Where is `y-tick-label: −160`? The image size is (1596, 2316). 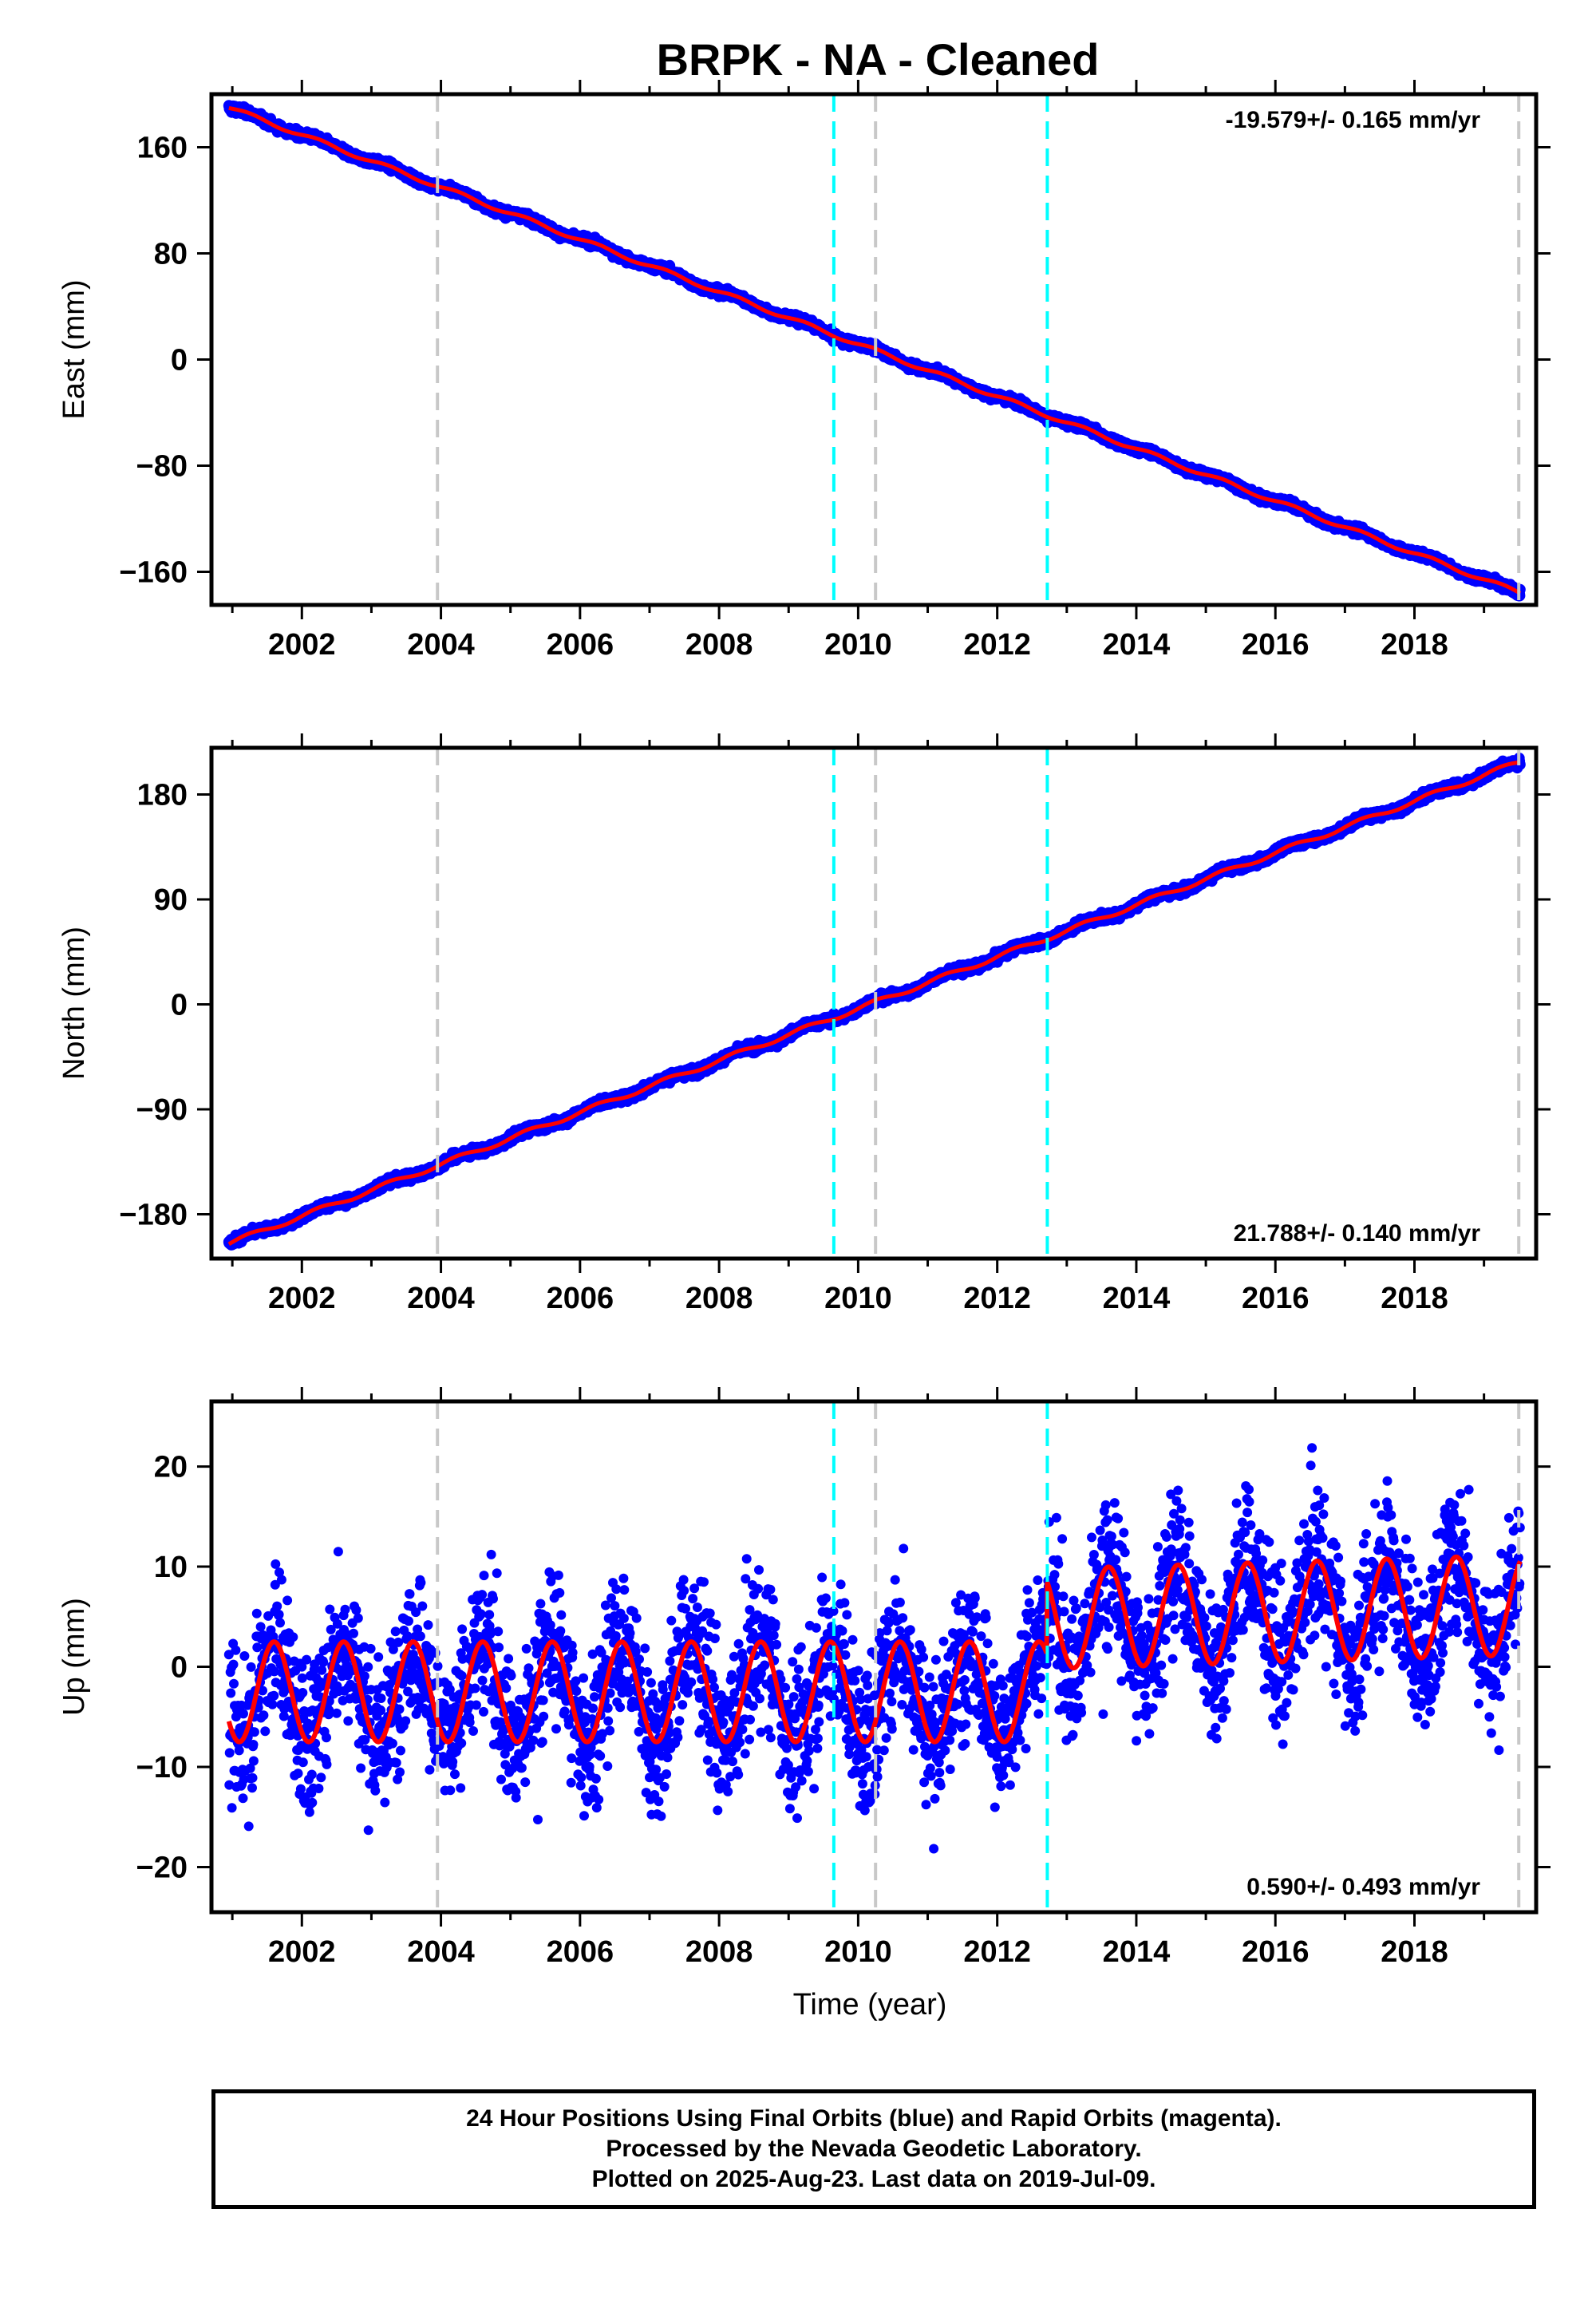
y-tick-label: −160 is located at coordinates (153, 572).